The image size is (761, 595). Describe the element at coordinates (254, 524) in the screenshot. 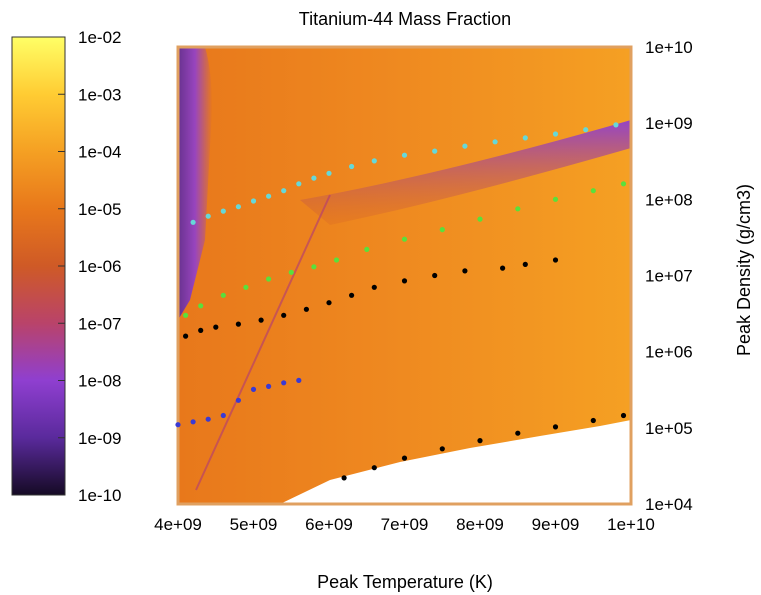

I see `x-tick-label: 5e+09` at that location.